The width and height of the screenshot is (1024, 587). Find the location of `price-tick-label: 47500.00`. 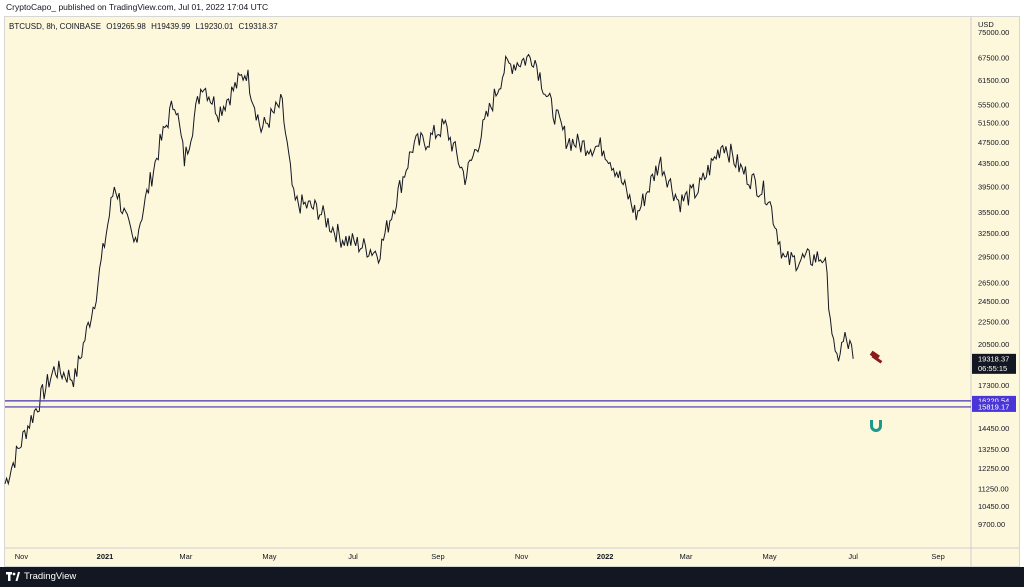

price-tick-label: 47500.00 is located at coordinates (993, 142).